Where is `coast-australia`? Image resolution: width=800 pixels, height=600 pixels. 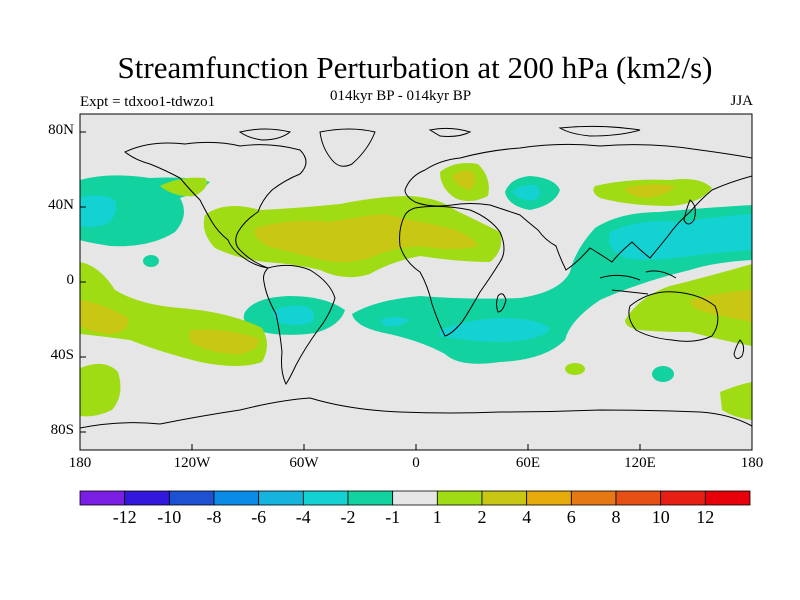
coast-australia is located at coordinates (673, 316).